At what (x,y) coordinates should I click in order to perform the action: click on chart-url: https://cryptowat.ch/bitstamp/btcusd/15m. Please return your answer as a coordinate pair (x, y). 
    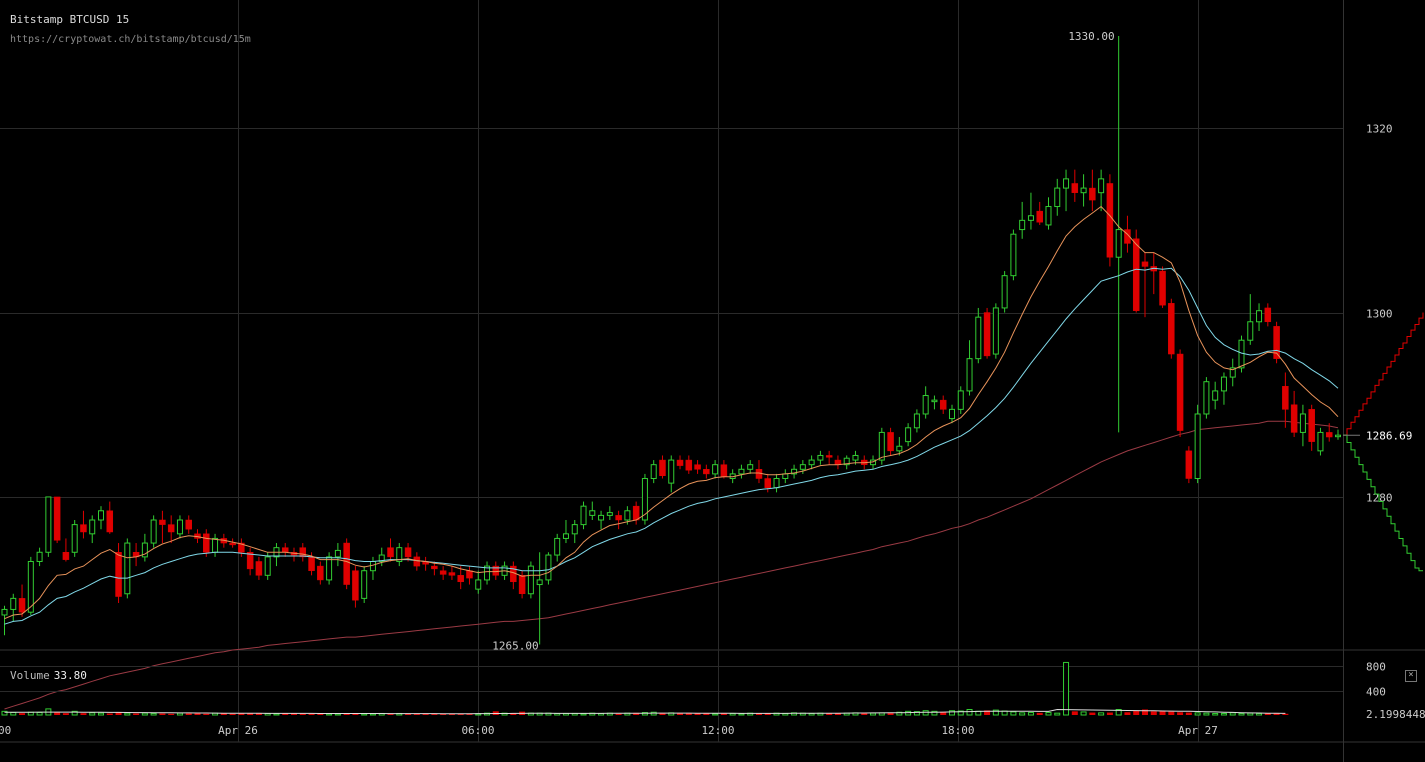
    Looking at the image, I should click on (130, 39).